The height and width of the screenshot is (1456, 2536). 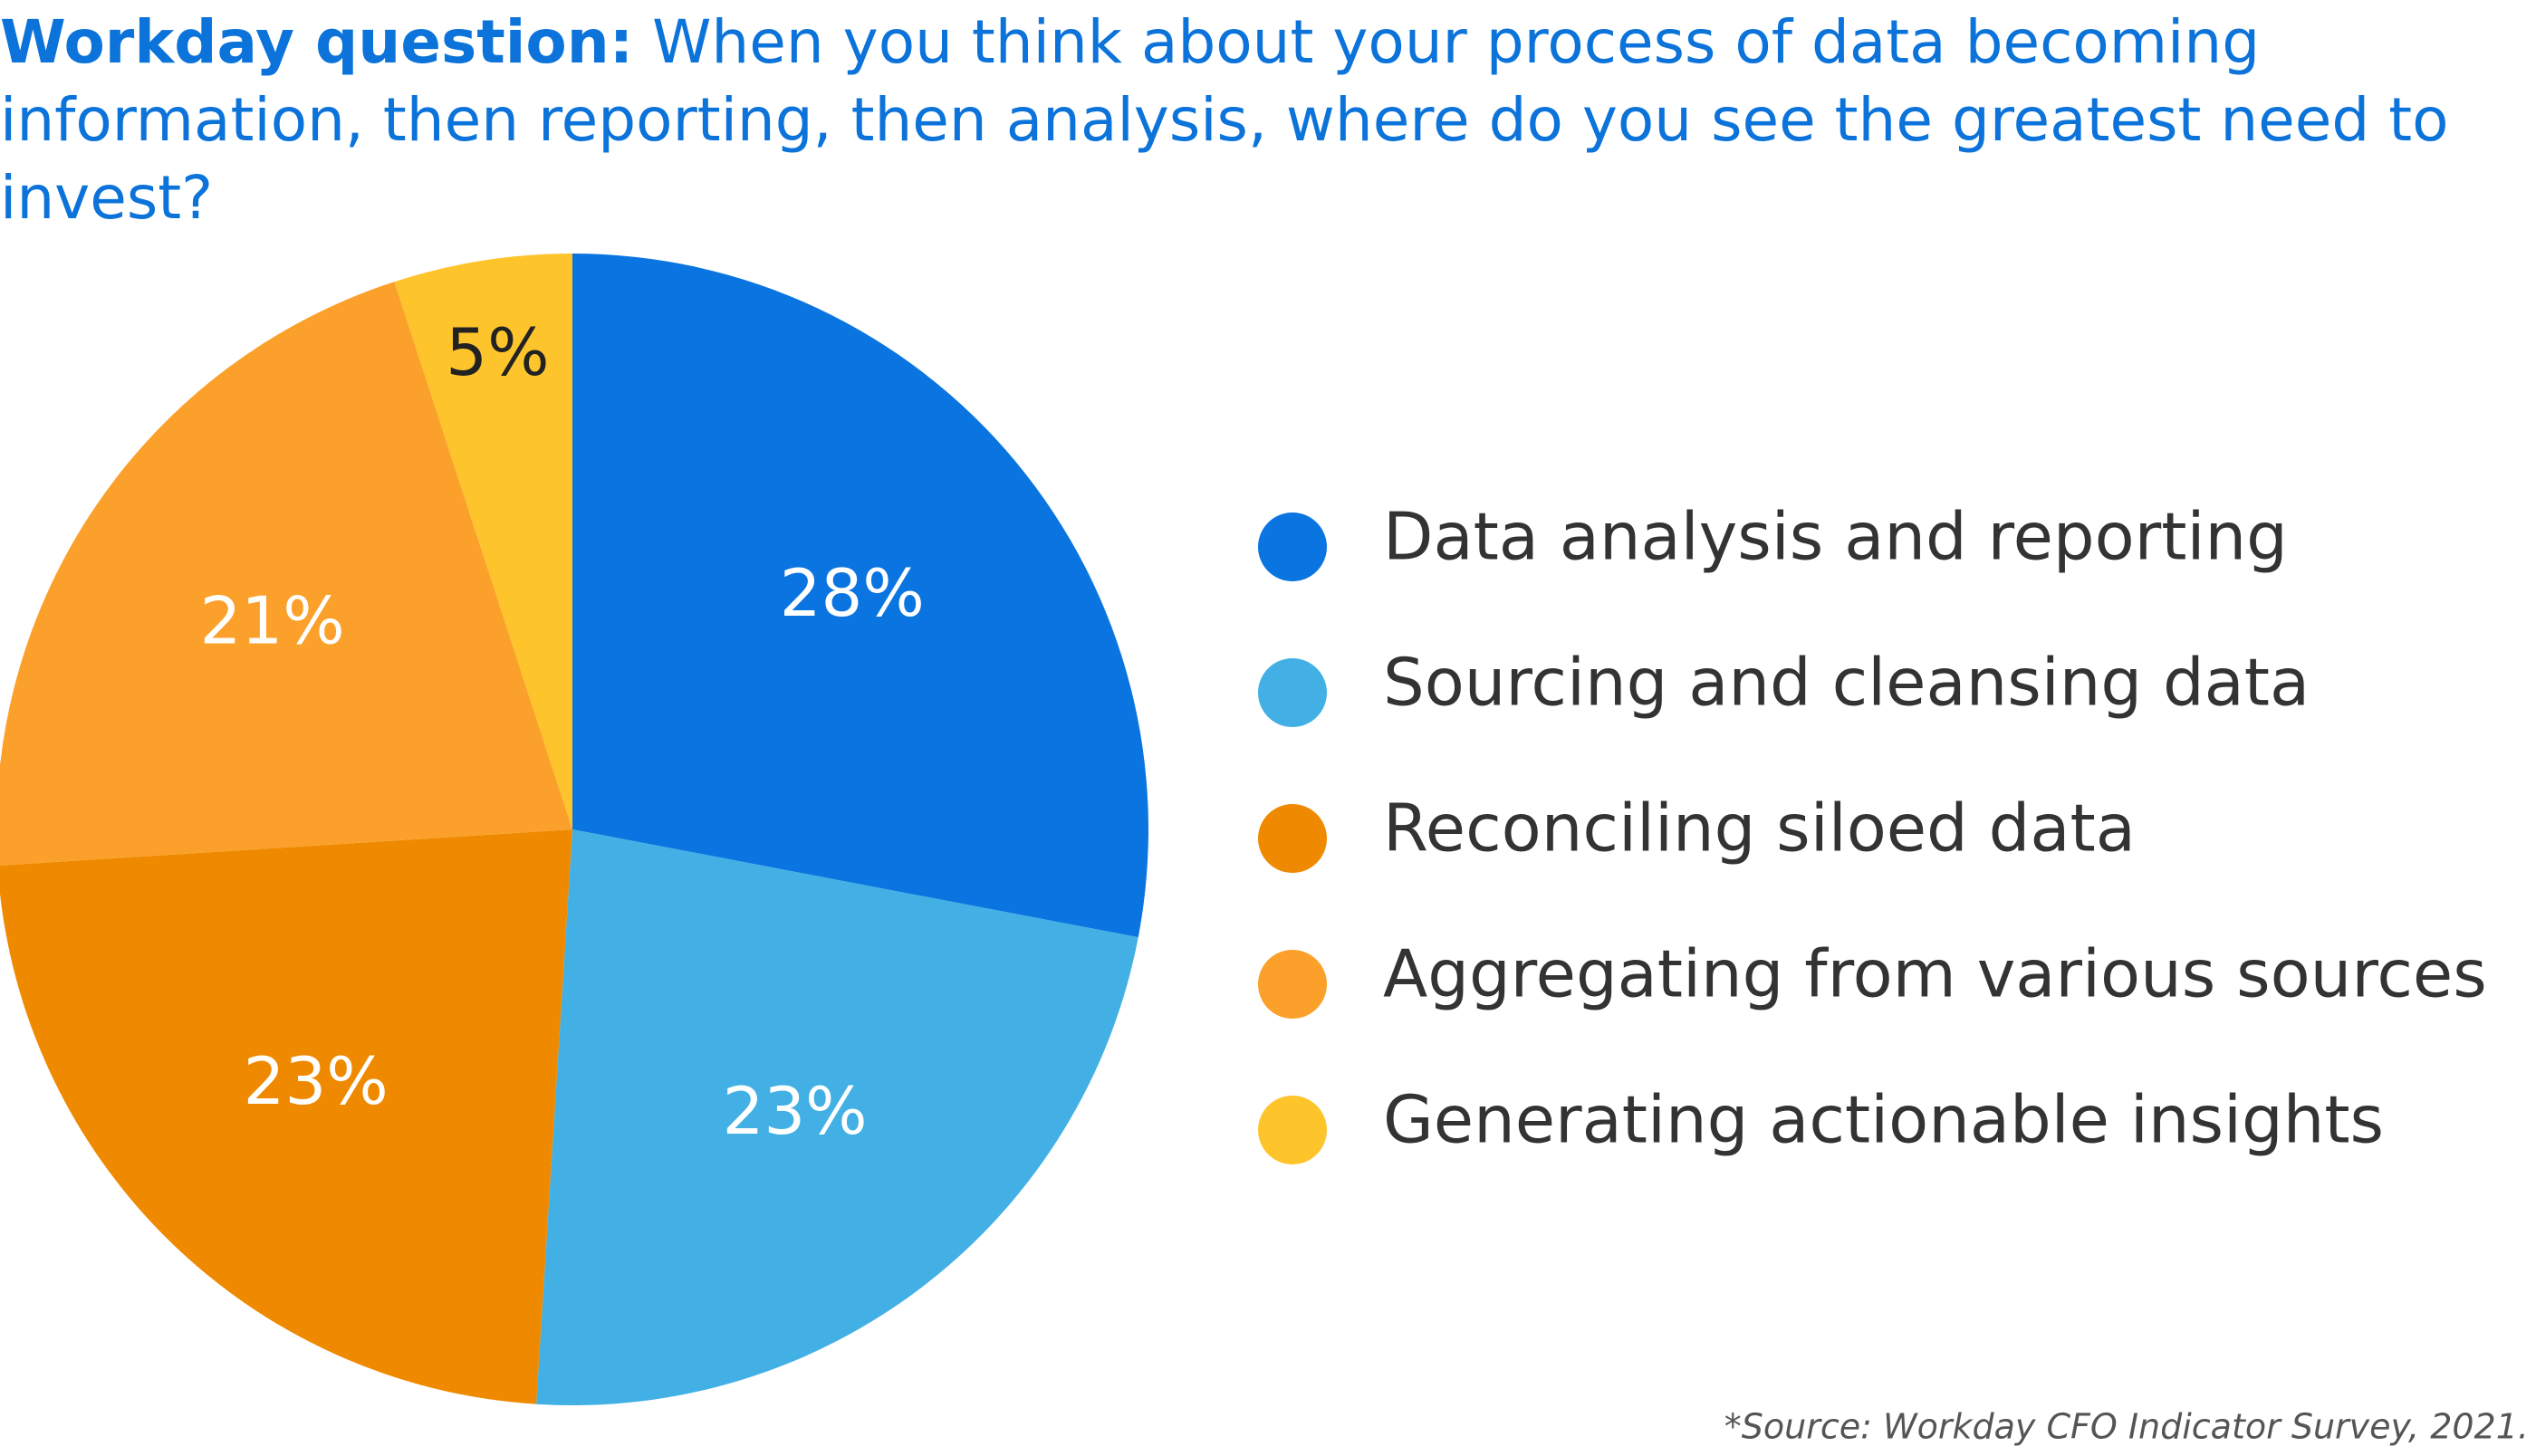 What do you see at coordinates (1759, 828) in the screenshot?
I see `legend-label: Reconciling siloed data` at bounding box center [1759, 828].